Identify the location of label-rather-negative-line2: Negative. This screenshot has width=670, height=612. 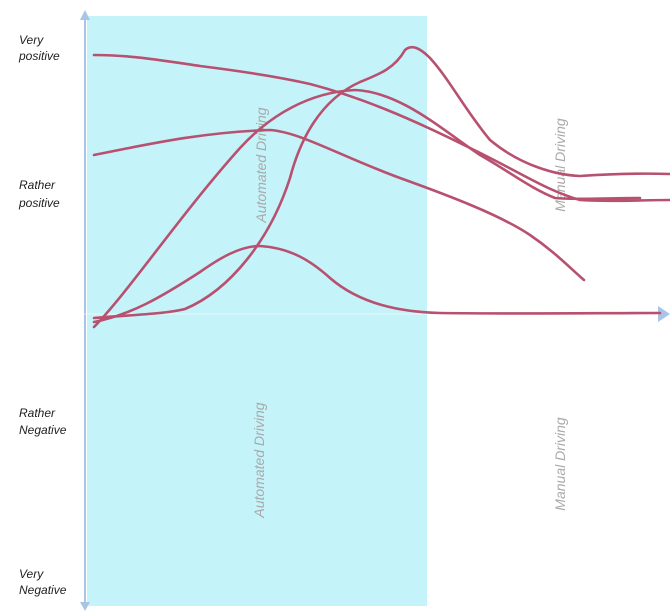
(43, 430).